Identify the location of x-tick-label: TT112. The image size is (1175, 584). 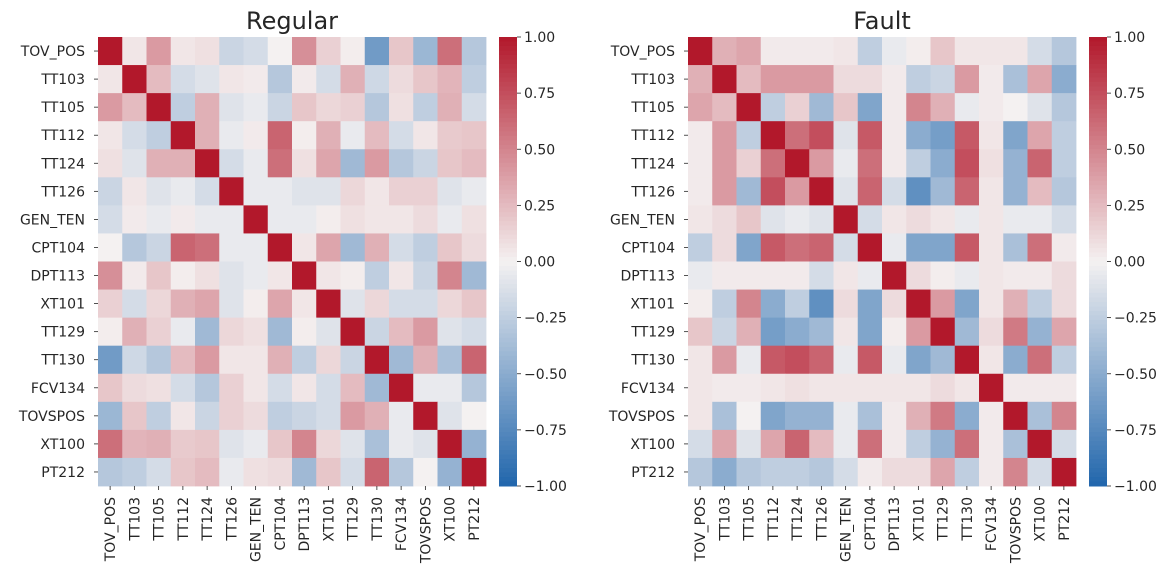
(774, 519).